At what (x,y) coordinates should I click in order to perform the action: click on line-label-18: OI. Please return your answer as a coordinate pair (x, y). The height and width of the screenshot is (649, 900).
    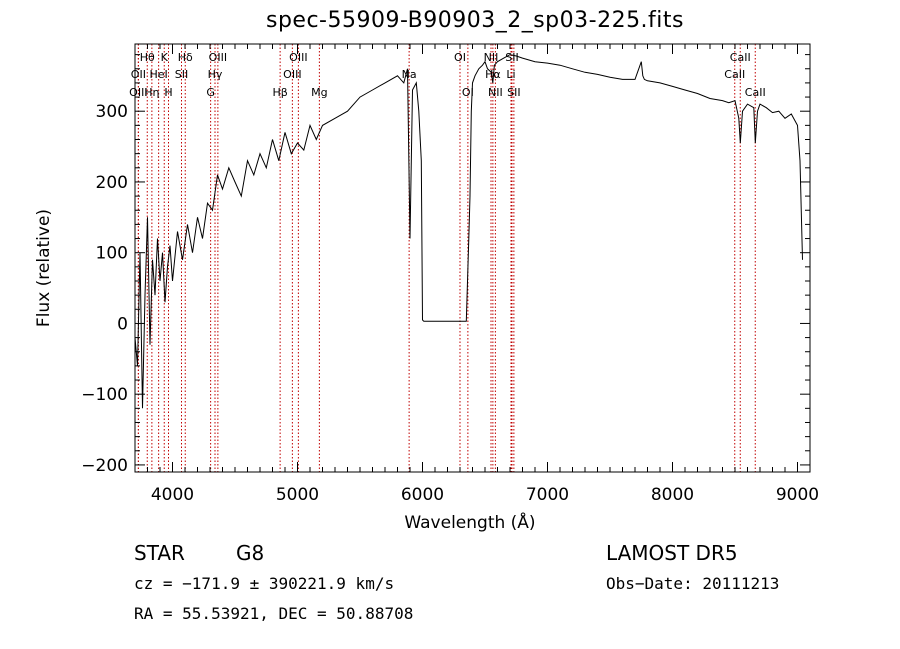
    Looking at the image, I should click on (468, 92).